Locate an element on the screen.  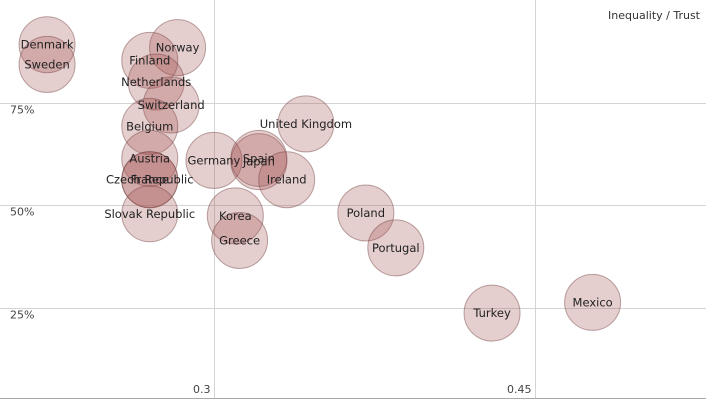
bubble-label-belgium: Belgium is located at coordinates (149, 126).